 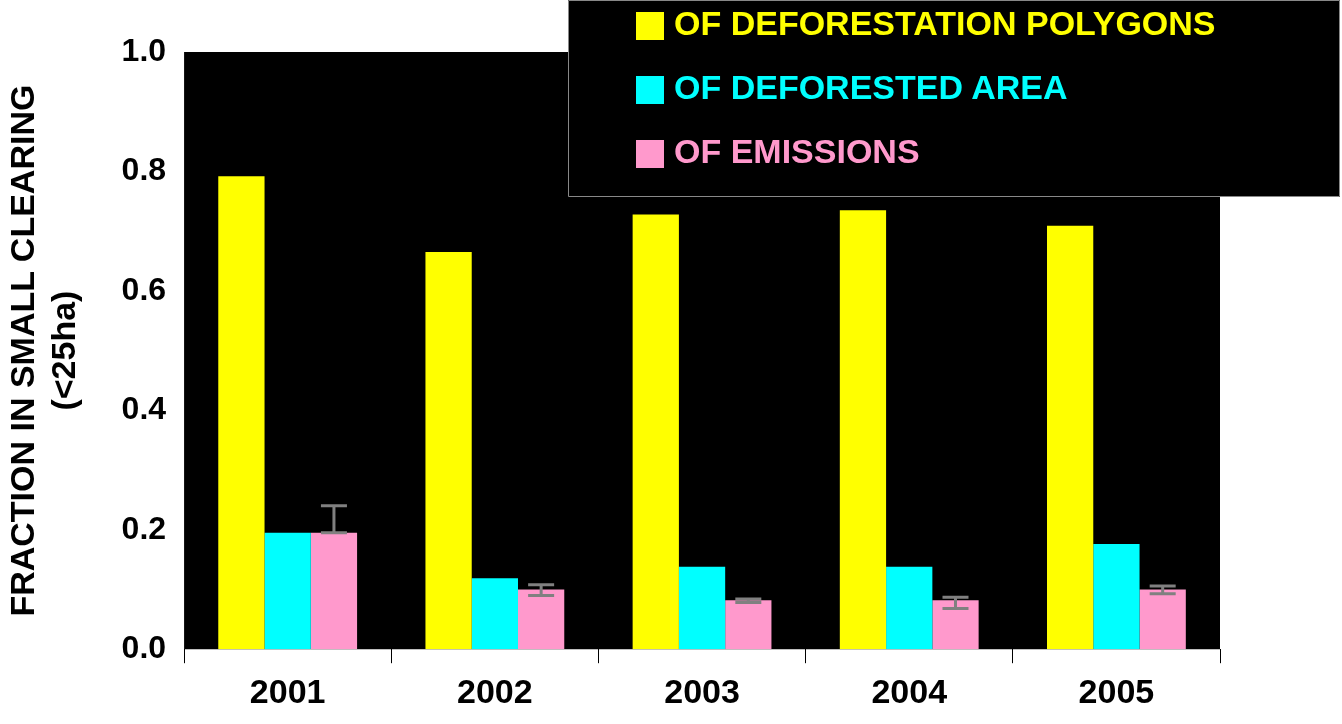 I want to click on legend-label: OF EMISSIONS, so click(x=797, y=151).